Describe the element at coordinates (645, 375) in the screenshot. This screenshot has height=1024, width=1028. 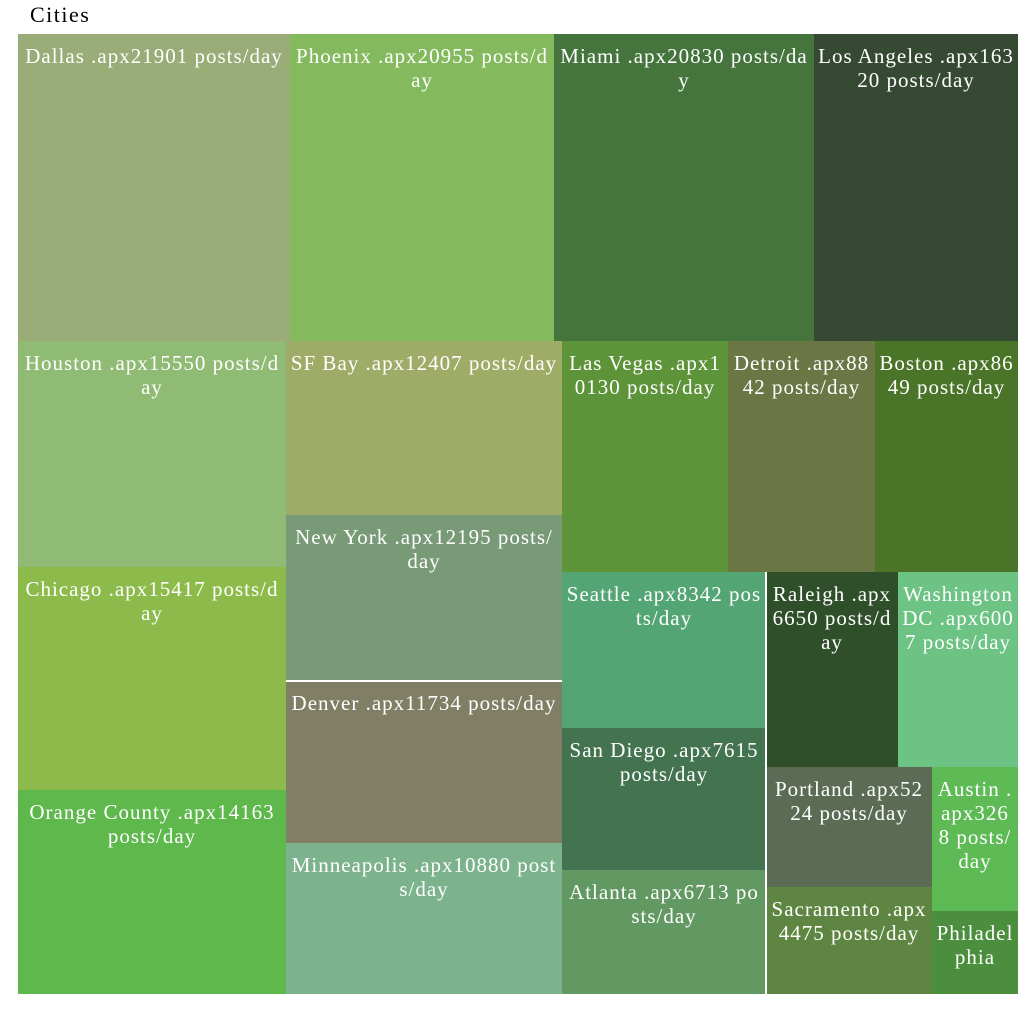
I see `treemap-tile-label: Las Vegas .apx10130 posts/day` at that location.